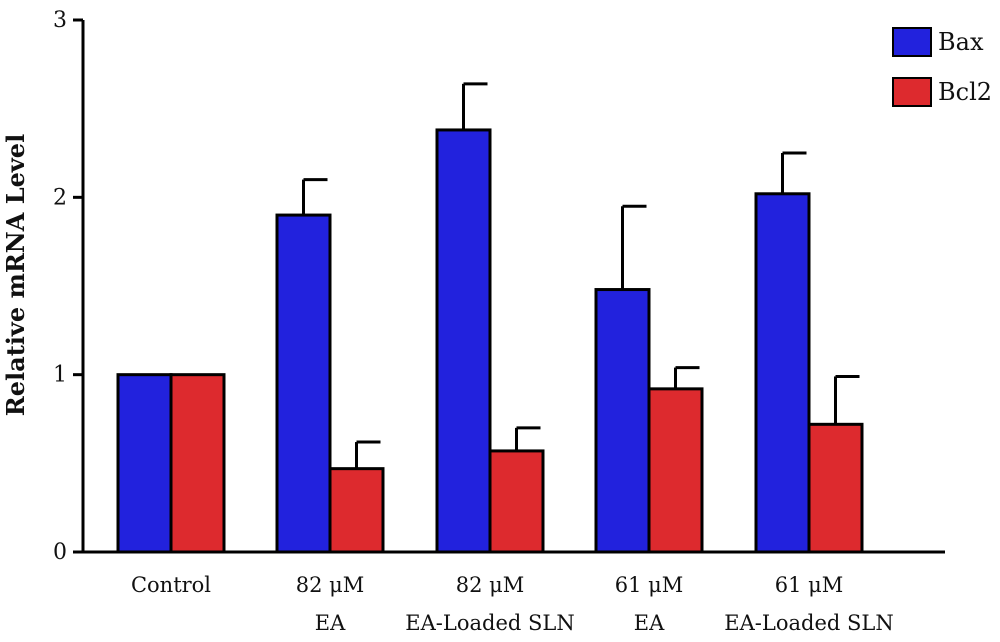 Image resolution: width=1000 pixels, height=642 pixels. I want to click on y-axis-label: Relative mRNA Level, so click(15, 275).